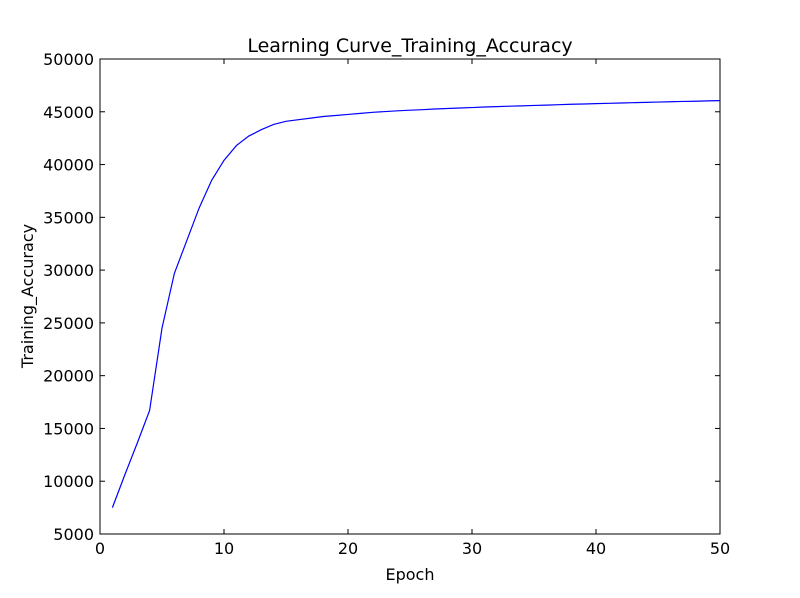 This screenshot has height=598, width=800. What do you see at coordinates (28, 296) in the screenshot?
I see `y-axis-label: Training_Accuracy` at bounding box center [28, 296].